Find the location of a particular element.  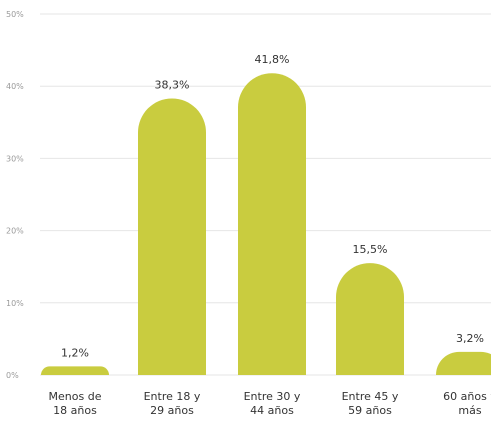

y-tick-label: 50% is located at coordinates (15, 14).